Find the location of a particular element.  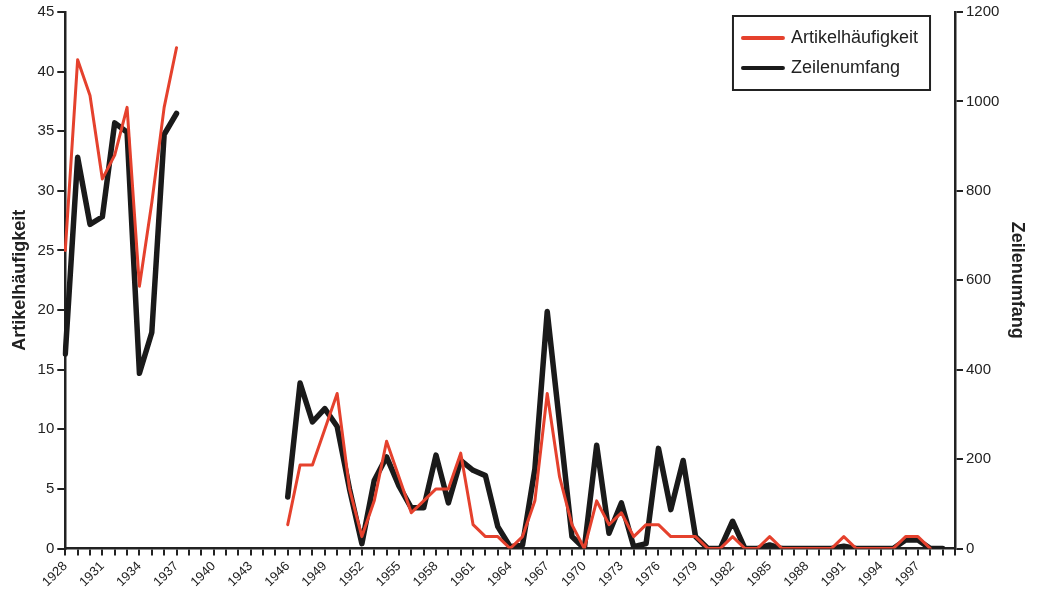

y2-tick-label: 600 is located at coordinates (979, 279).